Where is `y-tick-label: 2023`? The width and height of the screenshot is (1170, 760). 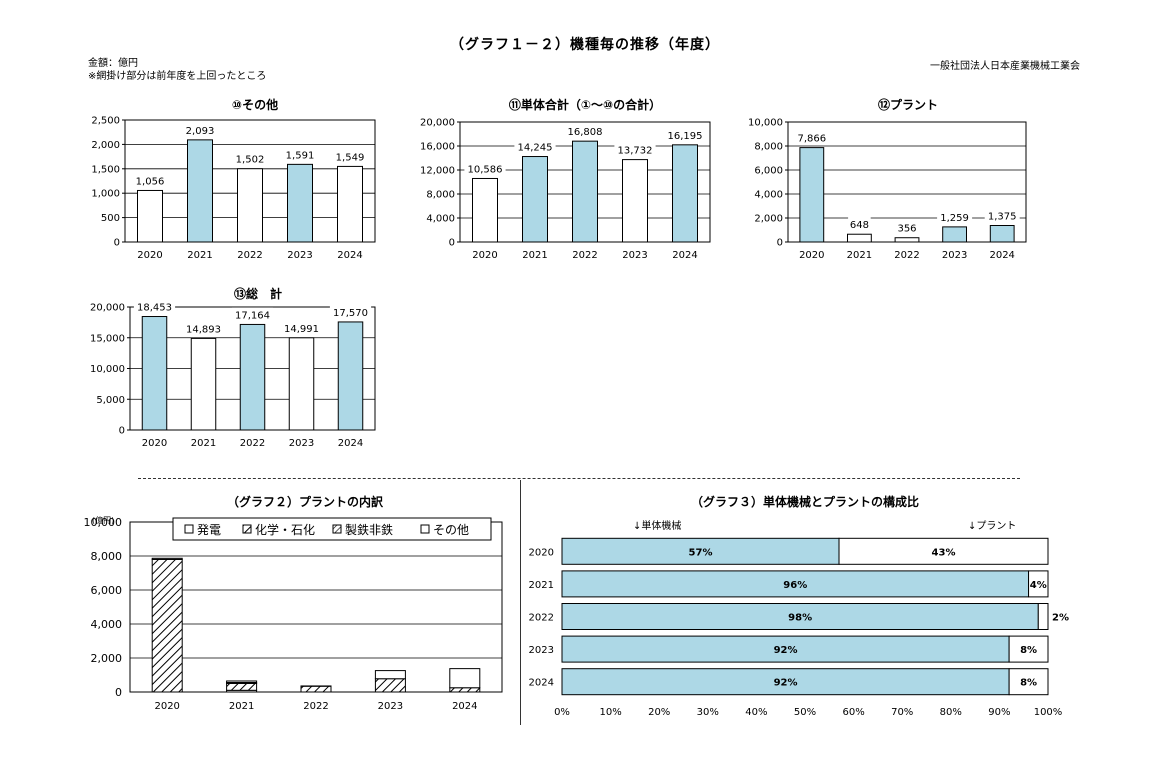 y-tick-label: 2023 is located at coordinates (541, 650).